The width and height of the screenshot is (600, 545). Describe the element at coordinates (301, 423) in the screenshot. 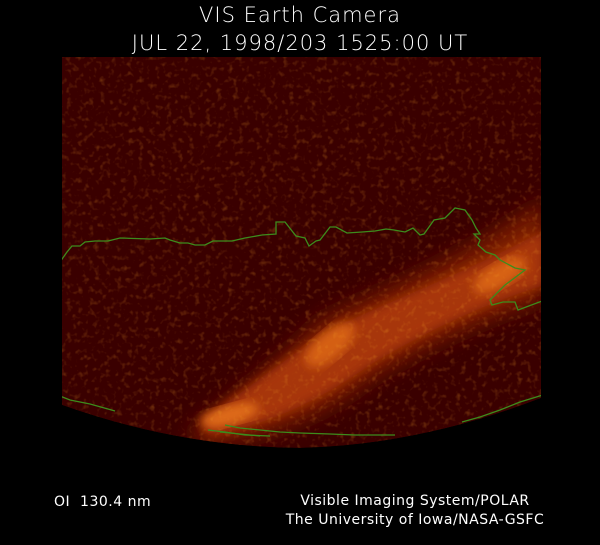

I see `earth-limb-shadow` at that location.